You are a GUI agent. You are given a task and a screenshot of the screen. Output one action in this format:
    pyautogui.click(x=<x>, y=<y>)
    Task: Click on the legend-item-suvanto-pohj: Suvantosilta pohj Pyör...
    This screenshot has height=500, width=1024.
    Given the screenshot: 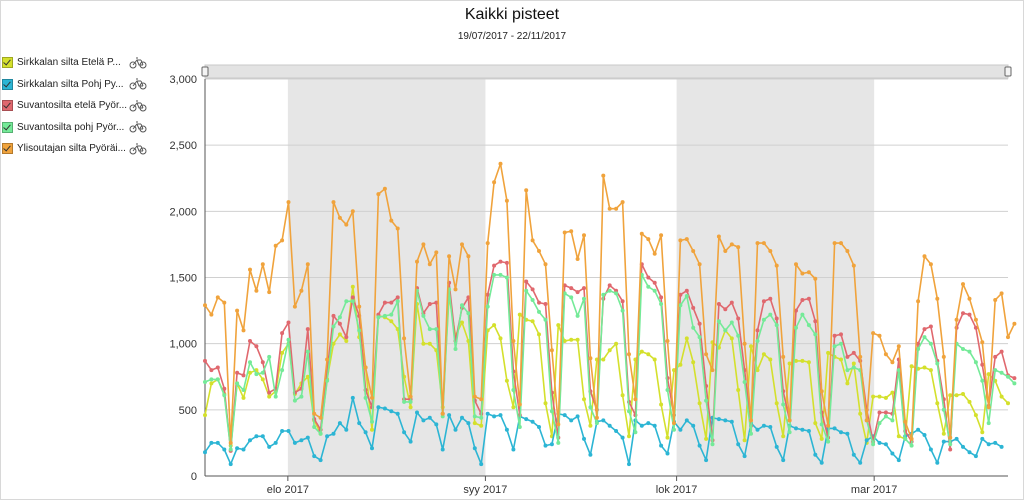 What is the action you would take?
    pyautogui.click(x=77, y=128)
    